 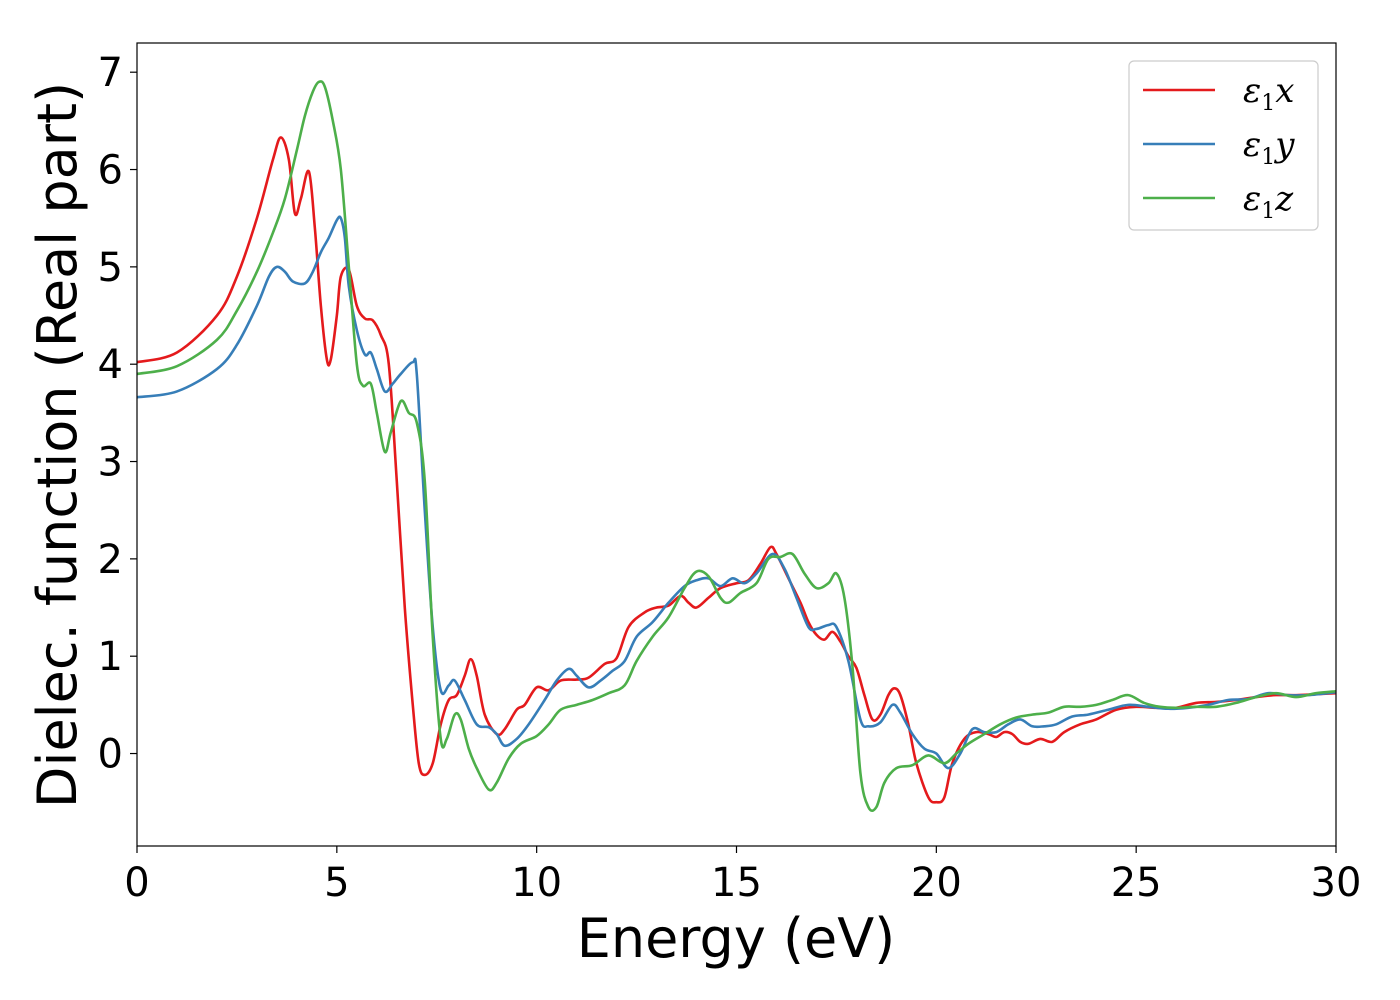 I want to click on x-axis: 0 5 10 15 20 25 30, so click(x=742, y=876).